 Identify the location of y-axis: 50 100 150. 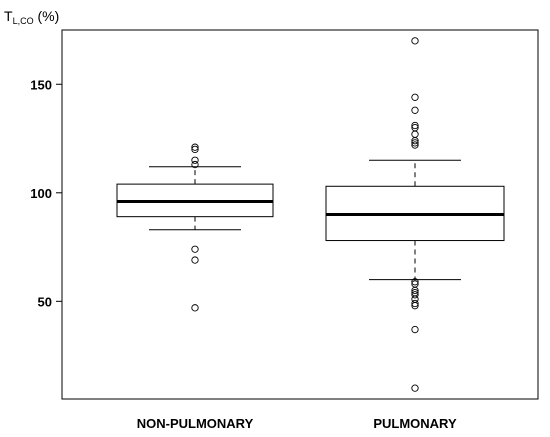
(46, 193).